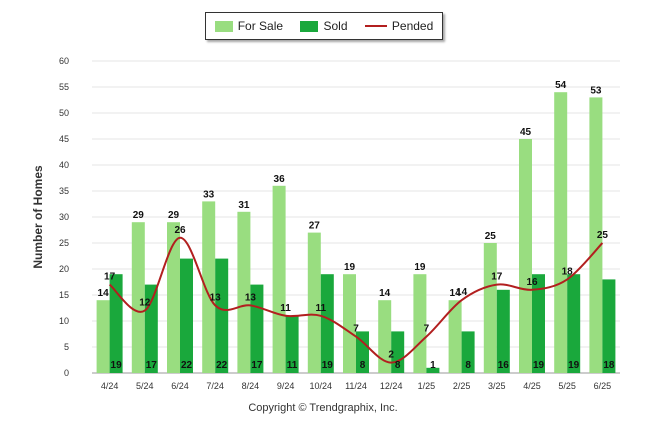 This screenshot has height=434, width=646. I want to click on x-tick-label: 2/25, so click(462, 386).